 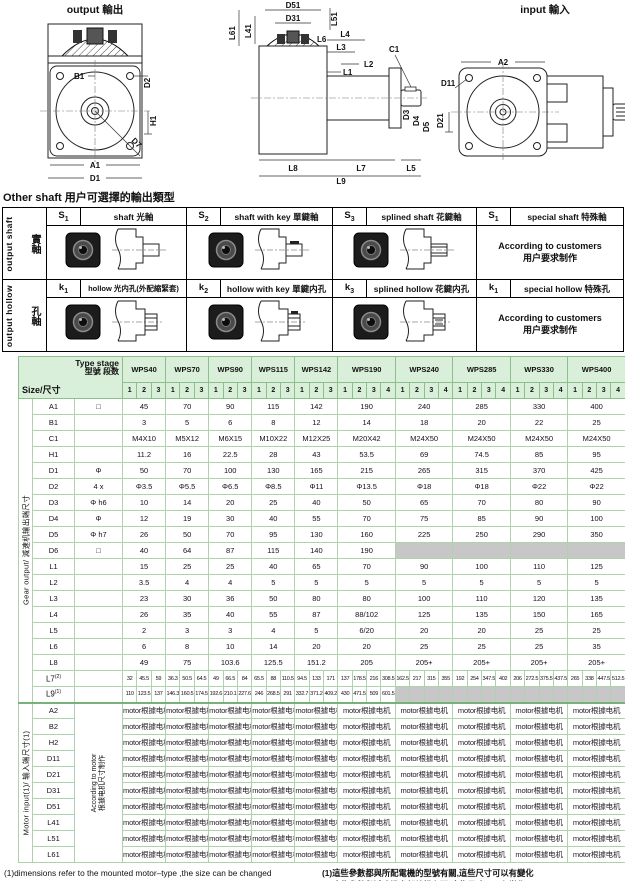 What do you see at coordinates (216, 694) in the screenshot?
I see `table-cell: 192.6` at bounding box center [216, 694].